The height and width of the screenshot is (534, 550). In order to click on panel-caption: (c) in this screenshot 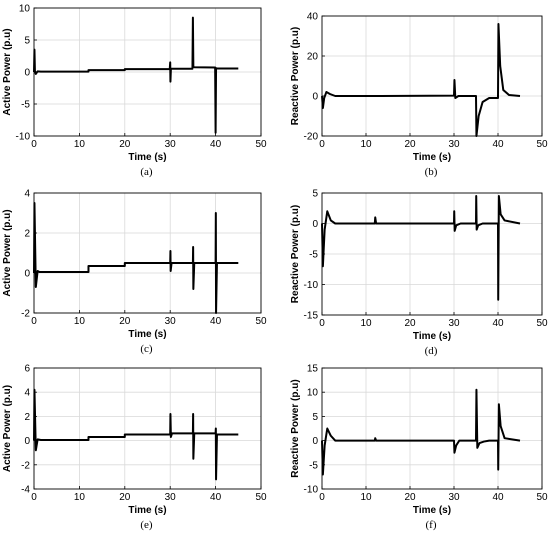, I will do `click(146, 349)`.